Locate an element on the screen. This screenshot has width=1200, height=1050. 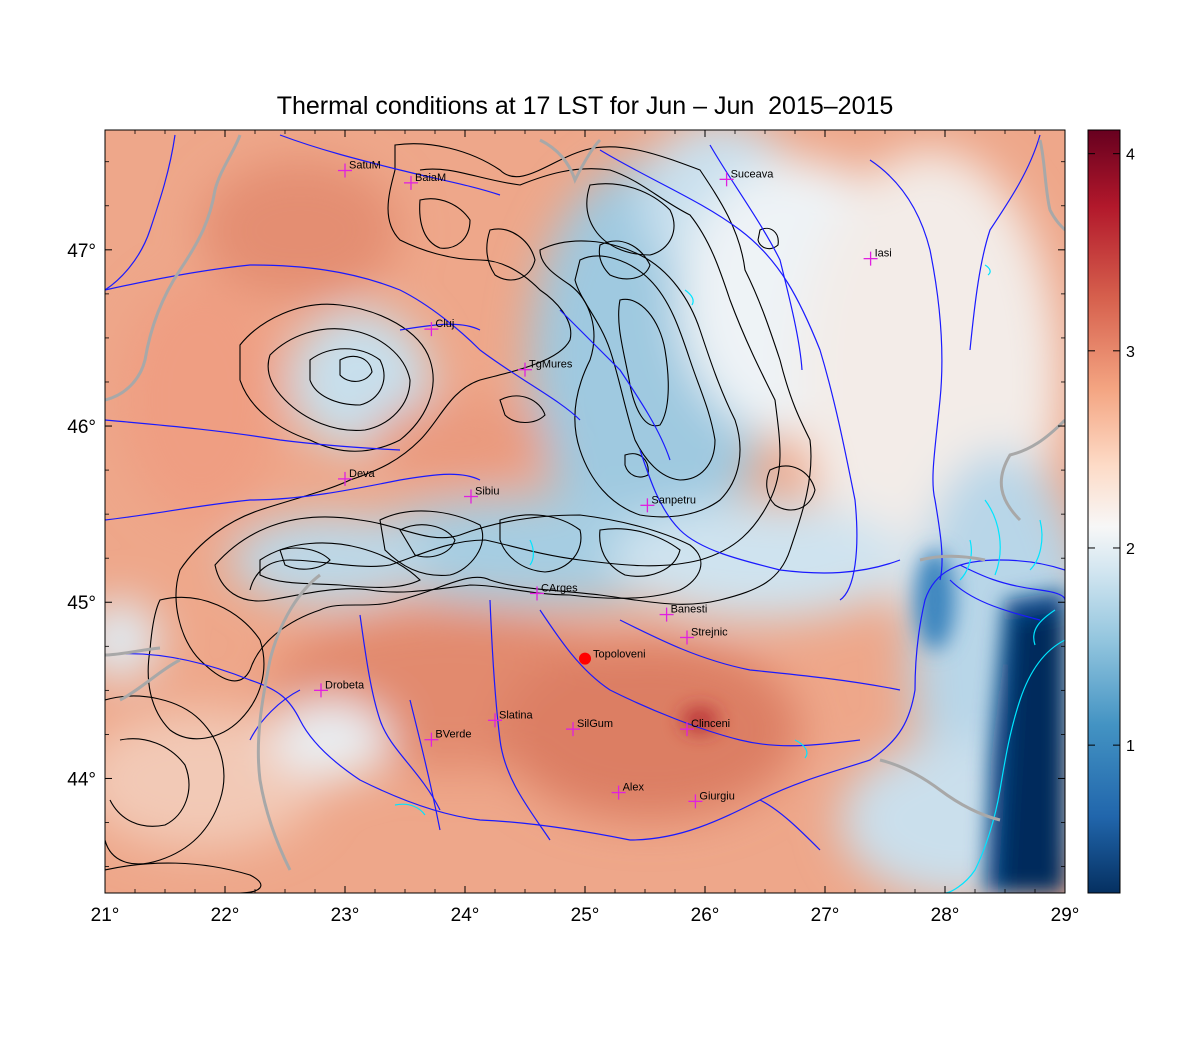
y-tick-label: 46° is located at coordinates (81, 427).